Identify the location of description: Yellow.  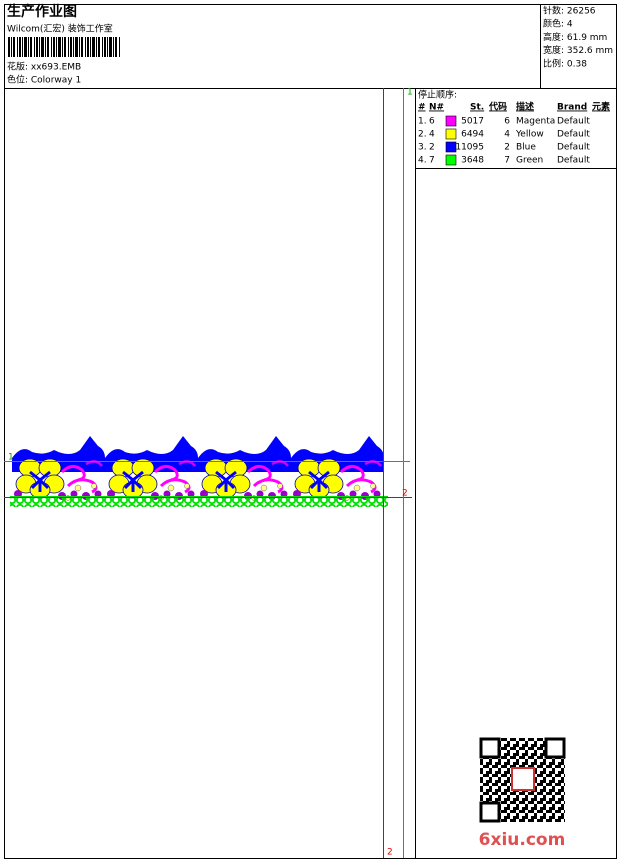
(529, 135).